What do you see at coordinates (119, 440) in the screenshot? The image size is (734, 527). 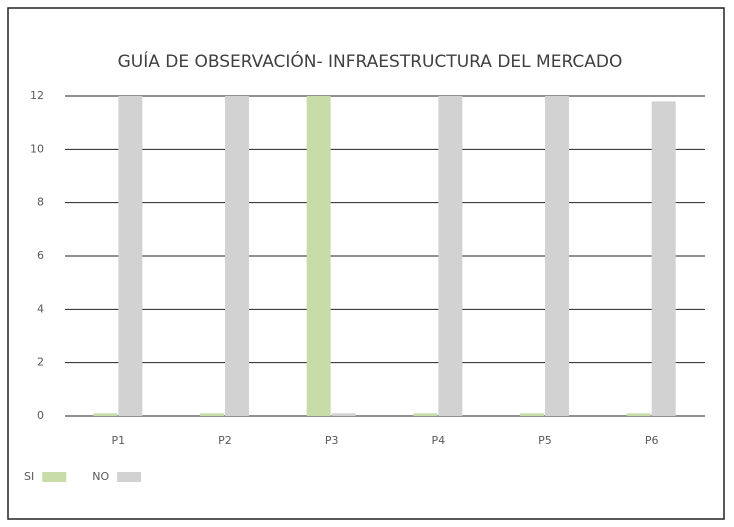 I see `x-tick-label: P1` at bounding box center [119, 440].